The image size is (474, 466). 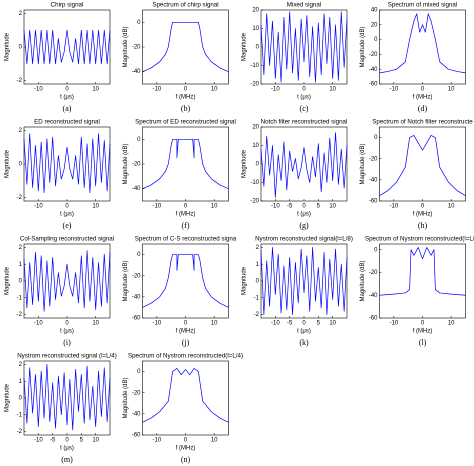 I want to click on y-tick-label: 40, so click(x=374, y=11).